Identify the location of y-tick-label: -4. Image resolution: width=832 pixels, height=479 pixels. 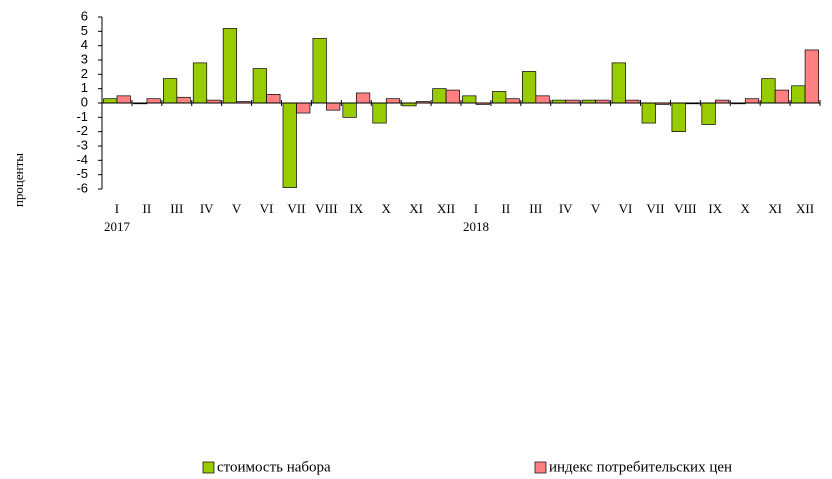
(82, 159).